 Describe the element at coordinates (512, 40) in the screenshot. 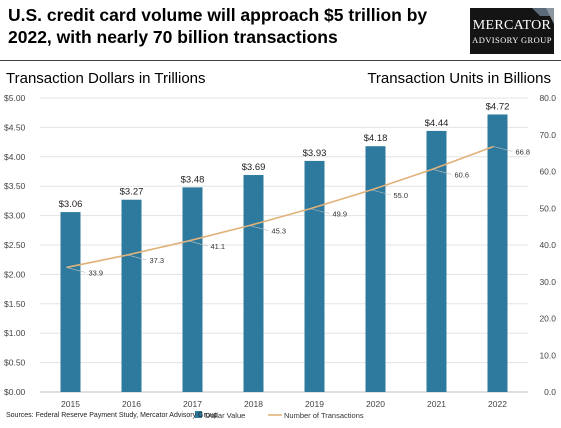

I see `logo-line-2: Advisory Group` at that location.